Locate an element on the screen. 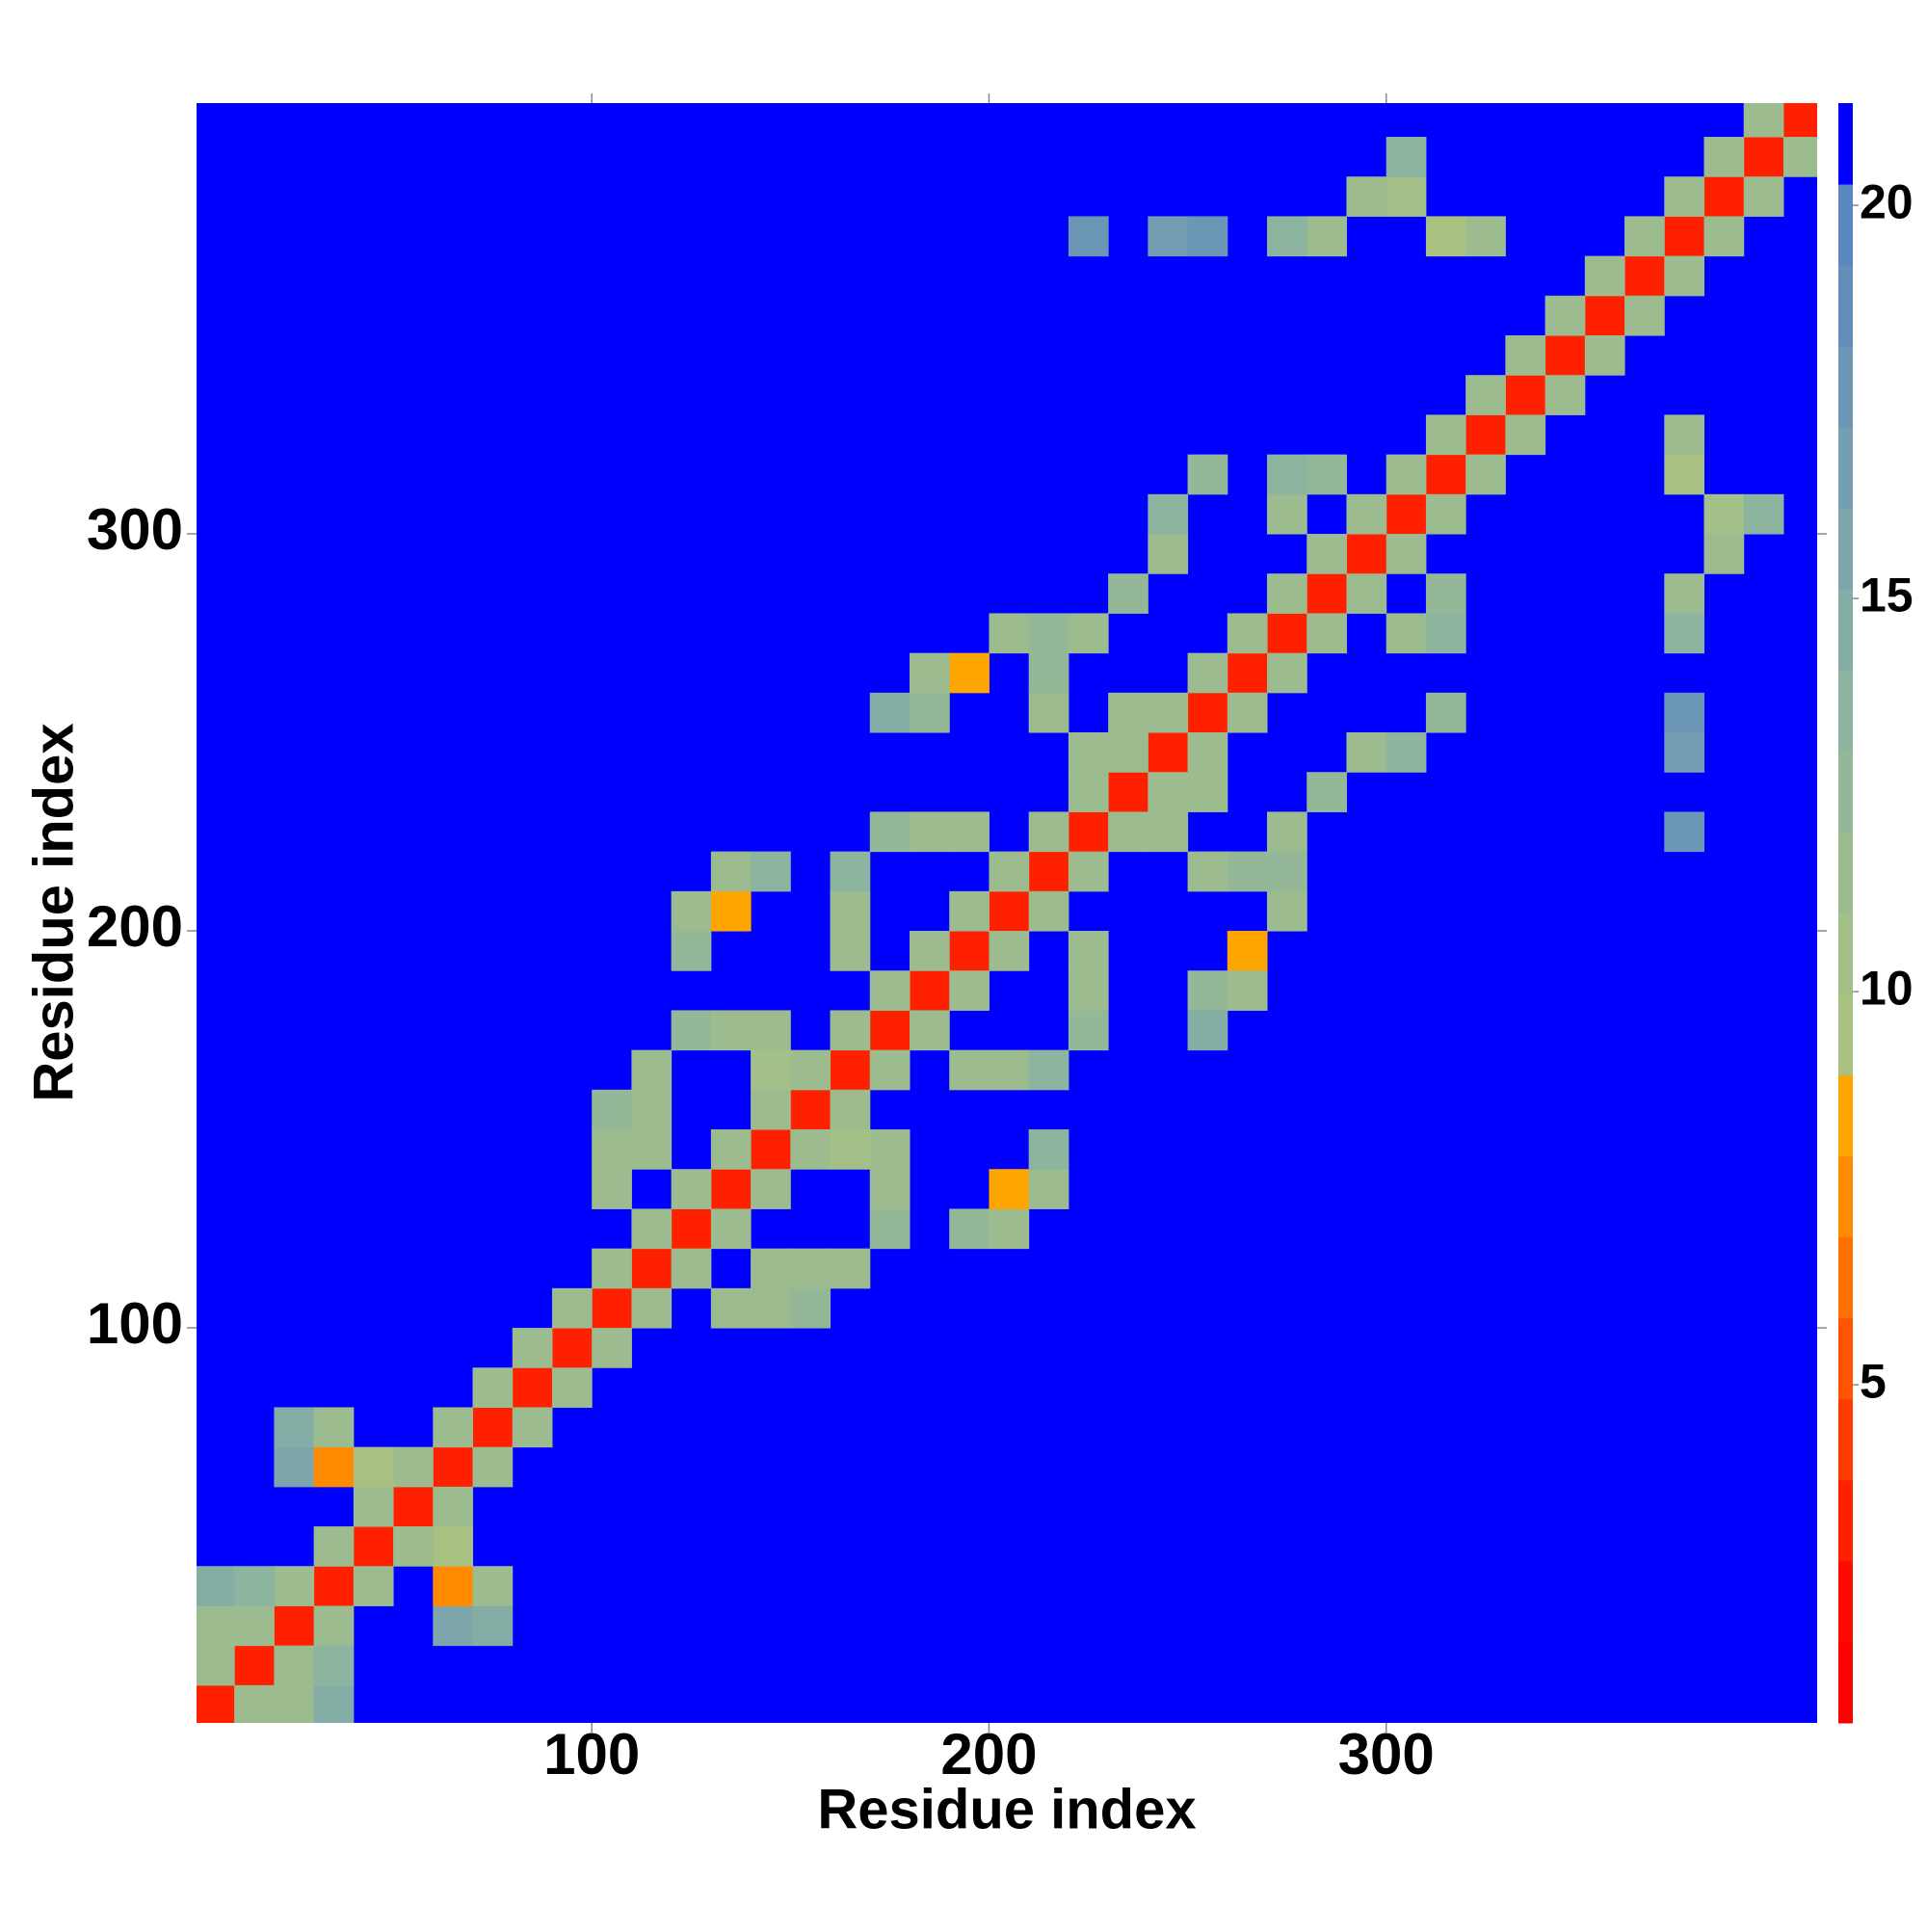 This screenshot has width=1927, height=1932. x-axis-title: Residue index is located at coordinates (1007, 1809).